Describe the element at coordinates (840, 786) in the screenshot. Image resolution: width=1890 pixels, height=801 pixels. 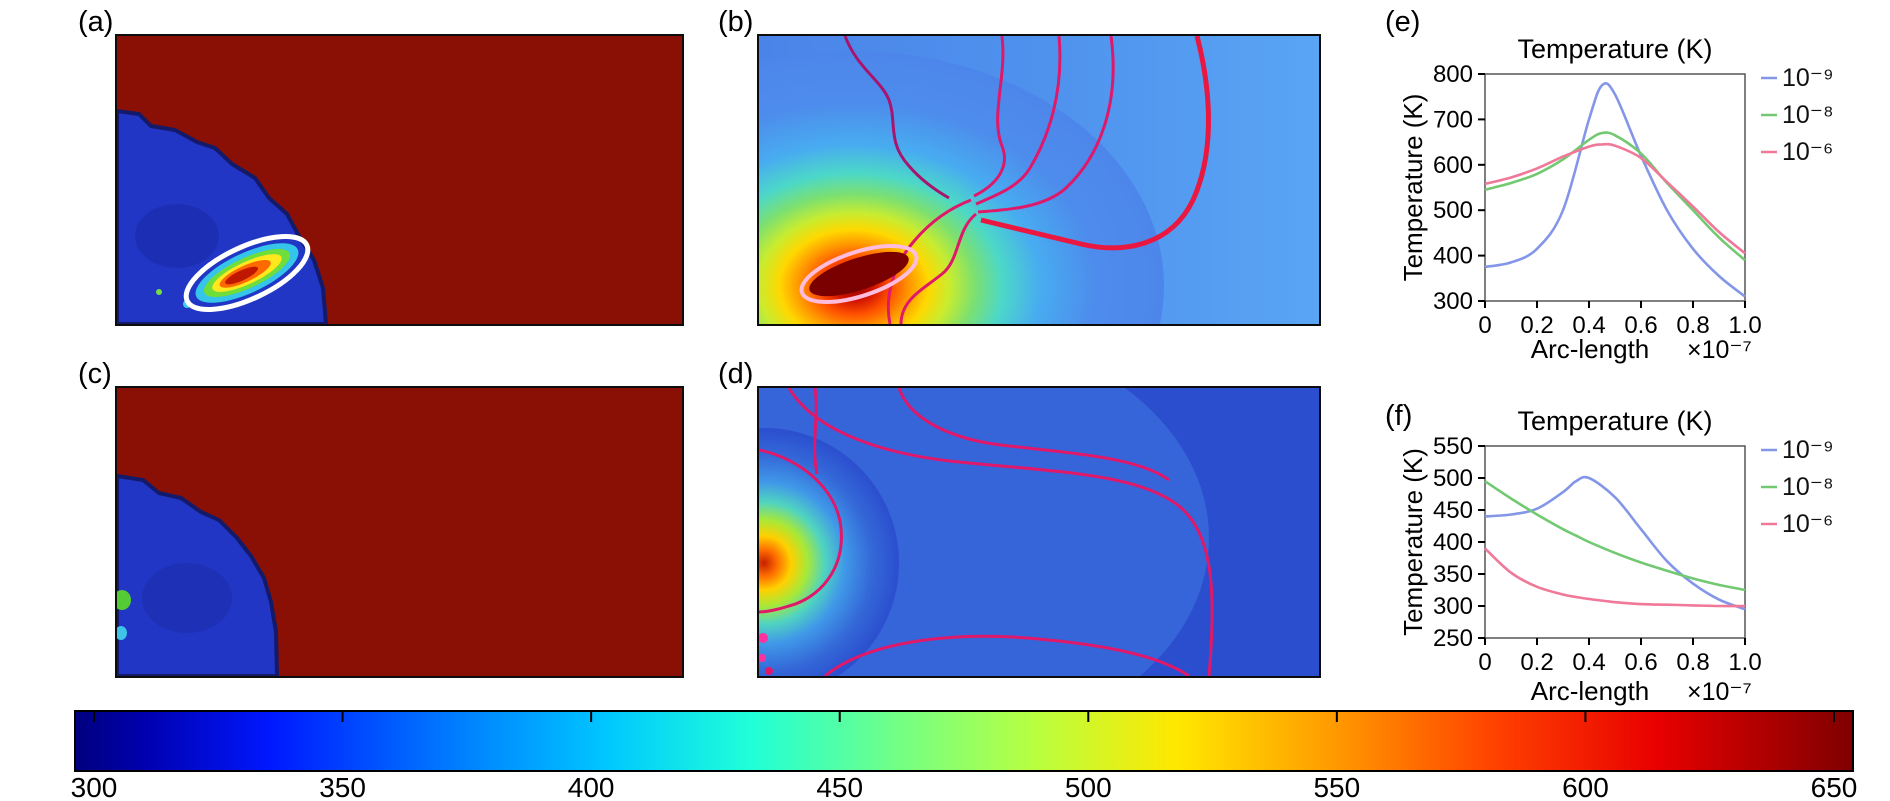
I see `colorbar-tick-label: 450` at that location.